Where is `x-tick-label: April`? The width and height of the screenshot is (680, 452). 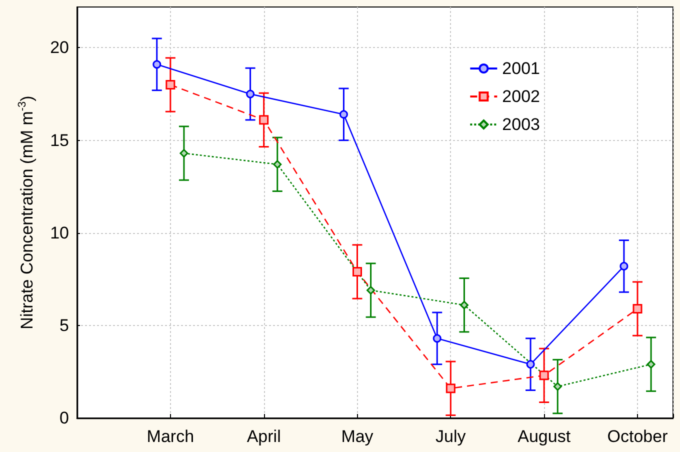
x-tick-label: April is located at coordinates (263, 436).